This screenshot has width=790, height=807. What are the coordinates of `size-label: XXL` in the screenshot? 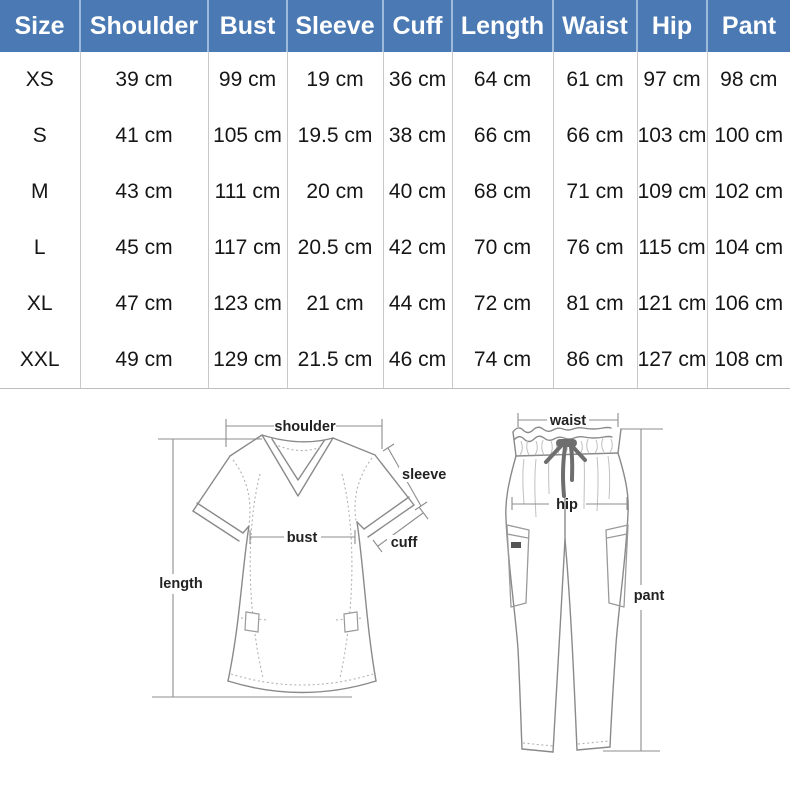 It's located at (40, 360).